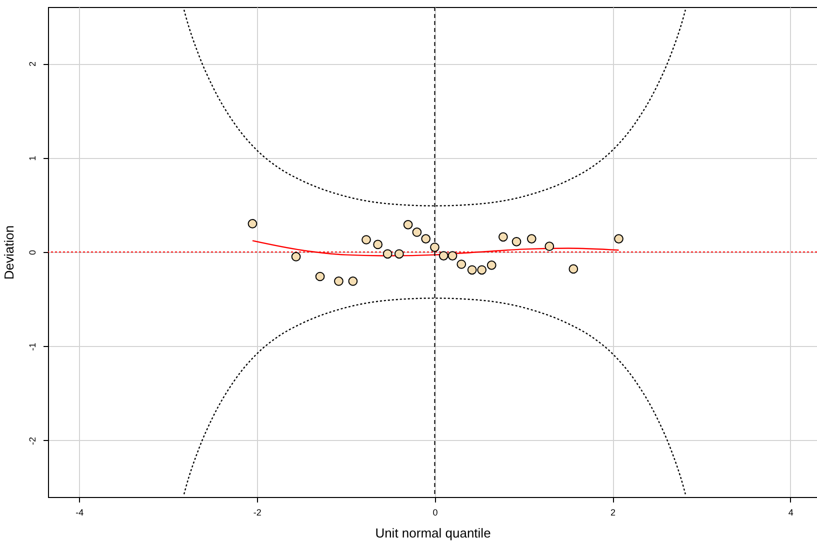 This screenshot has width=817, height=548. Describe the element at coordinates (33, 64) in the screenshot. I see `y-tick-label: 2` at that location.